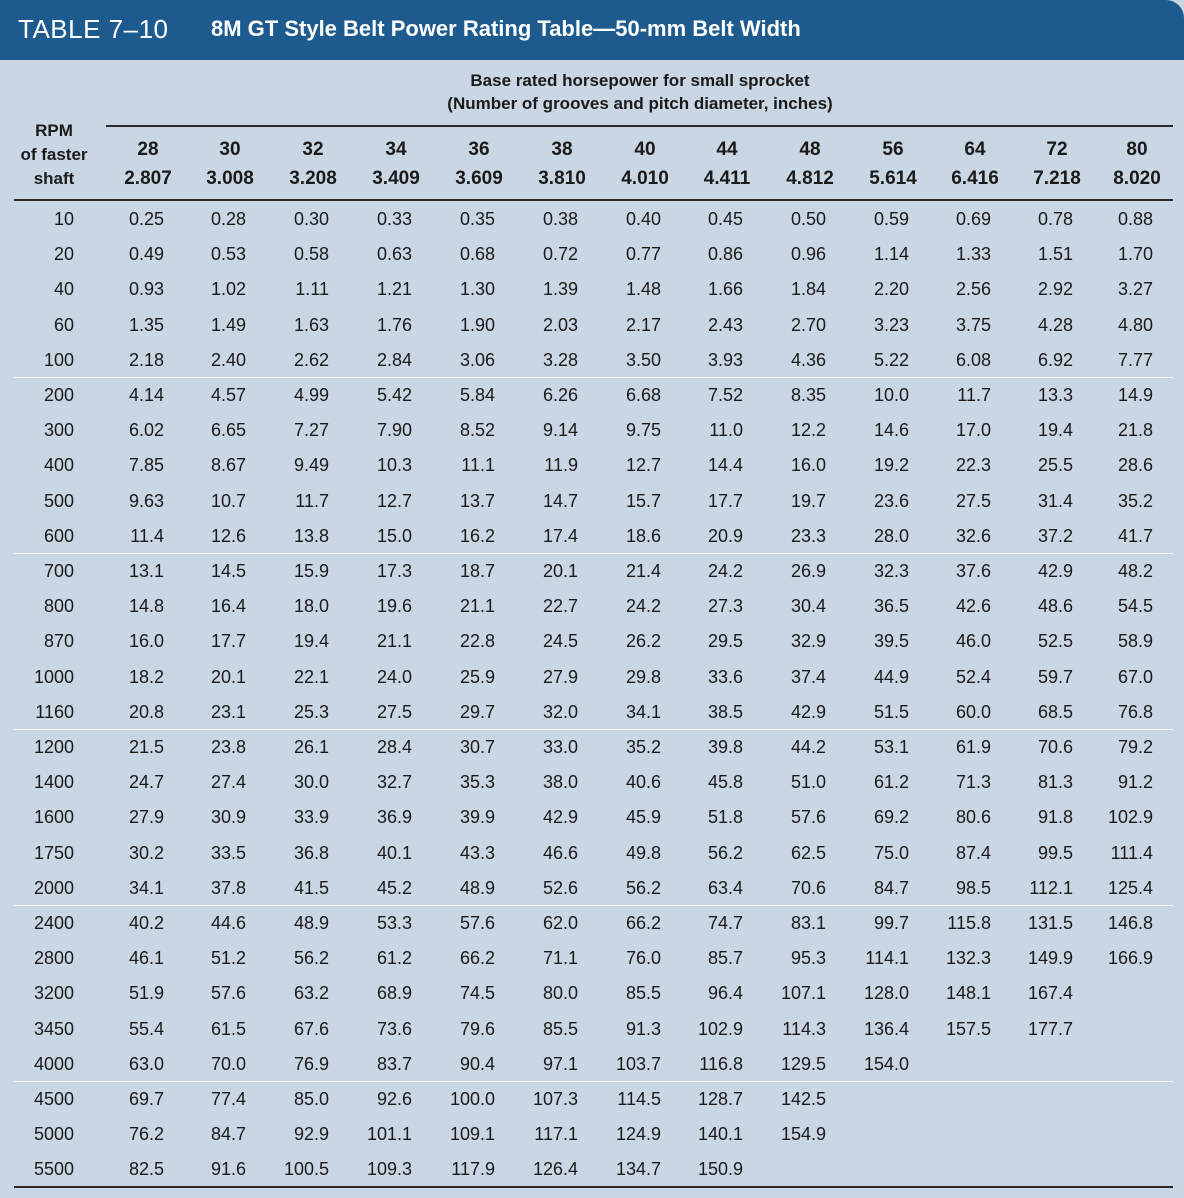 The width and height of the screenshot is (1184, 1198). What do you see at coordinates (638, 1063) in the screenshot?
I see `table-cell: 103.7` at bounding box center [638, 1063].